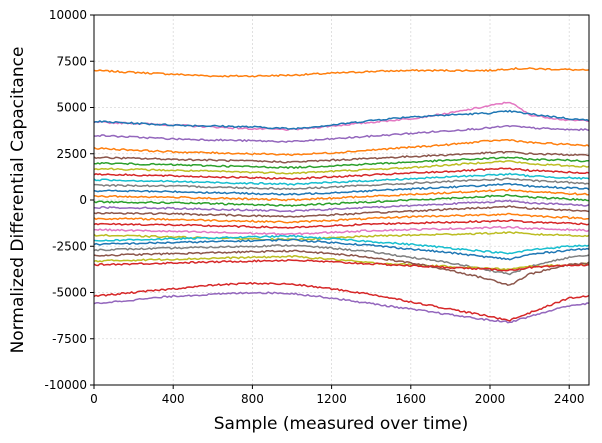  Describe the element at coordinates (83, 200) in the screenshot. I see `y-tick-label: 0` at that location.